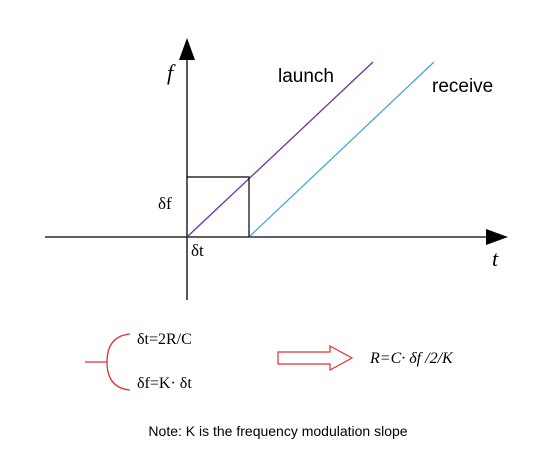  What do you see at coordinates (197, 250) in the screenshot?
I see `delta-t-label: δt` at bounding box center [197, 250].